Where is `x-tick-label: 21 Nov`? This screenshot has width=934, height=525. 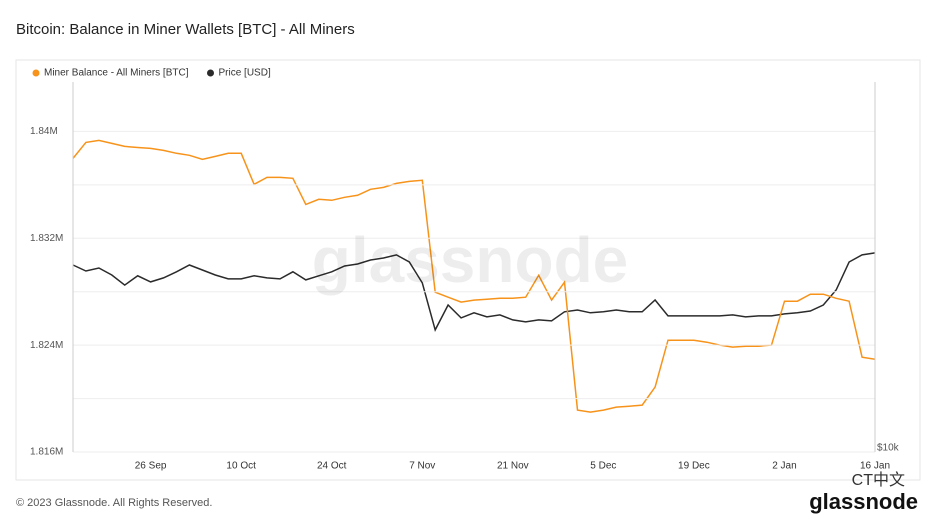
x-tick-label: 21 Nov is located at coordinates (513, 466).